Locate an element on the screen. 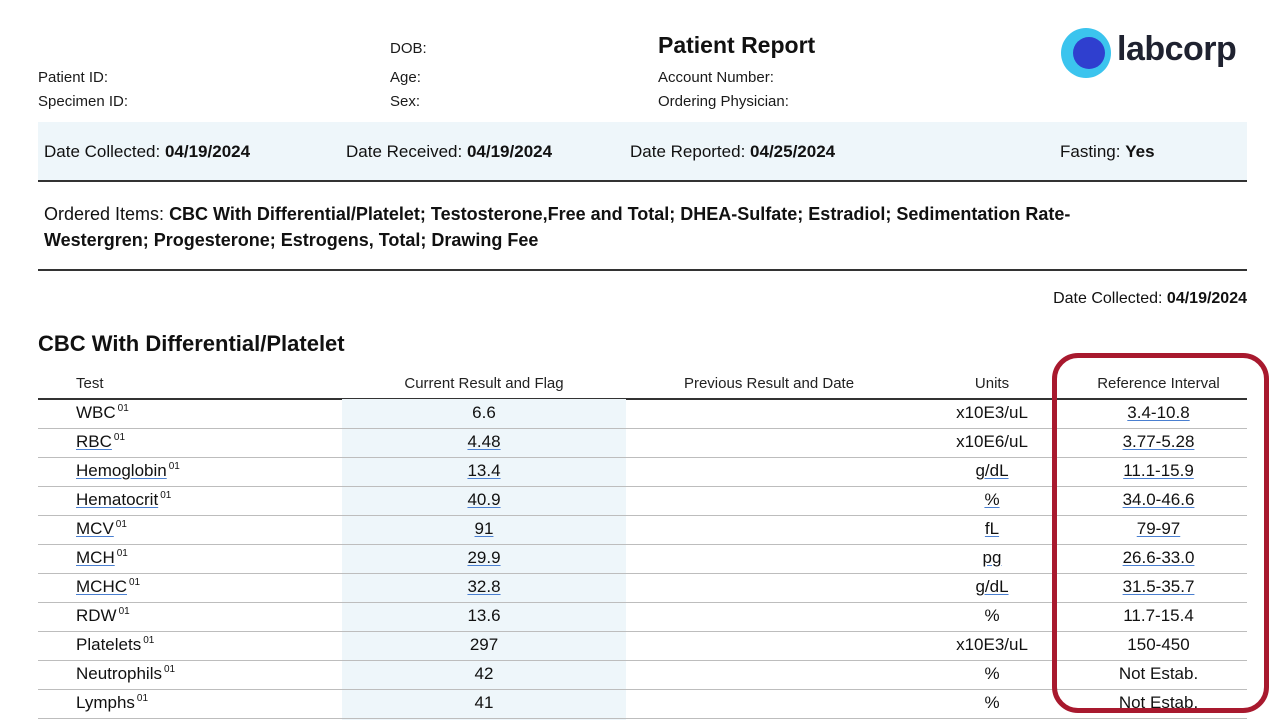  result-cell: 4.48 is located at coordinates (484, 442).